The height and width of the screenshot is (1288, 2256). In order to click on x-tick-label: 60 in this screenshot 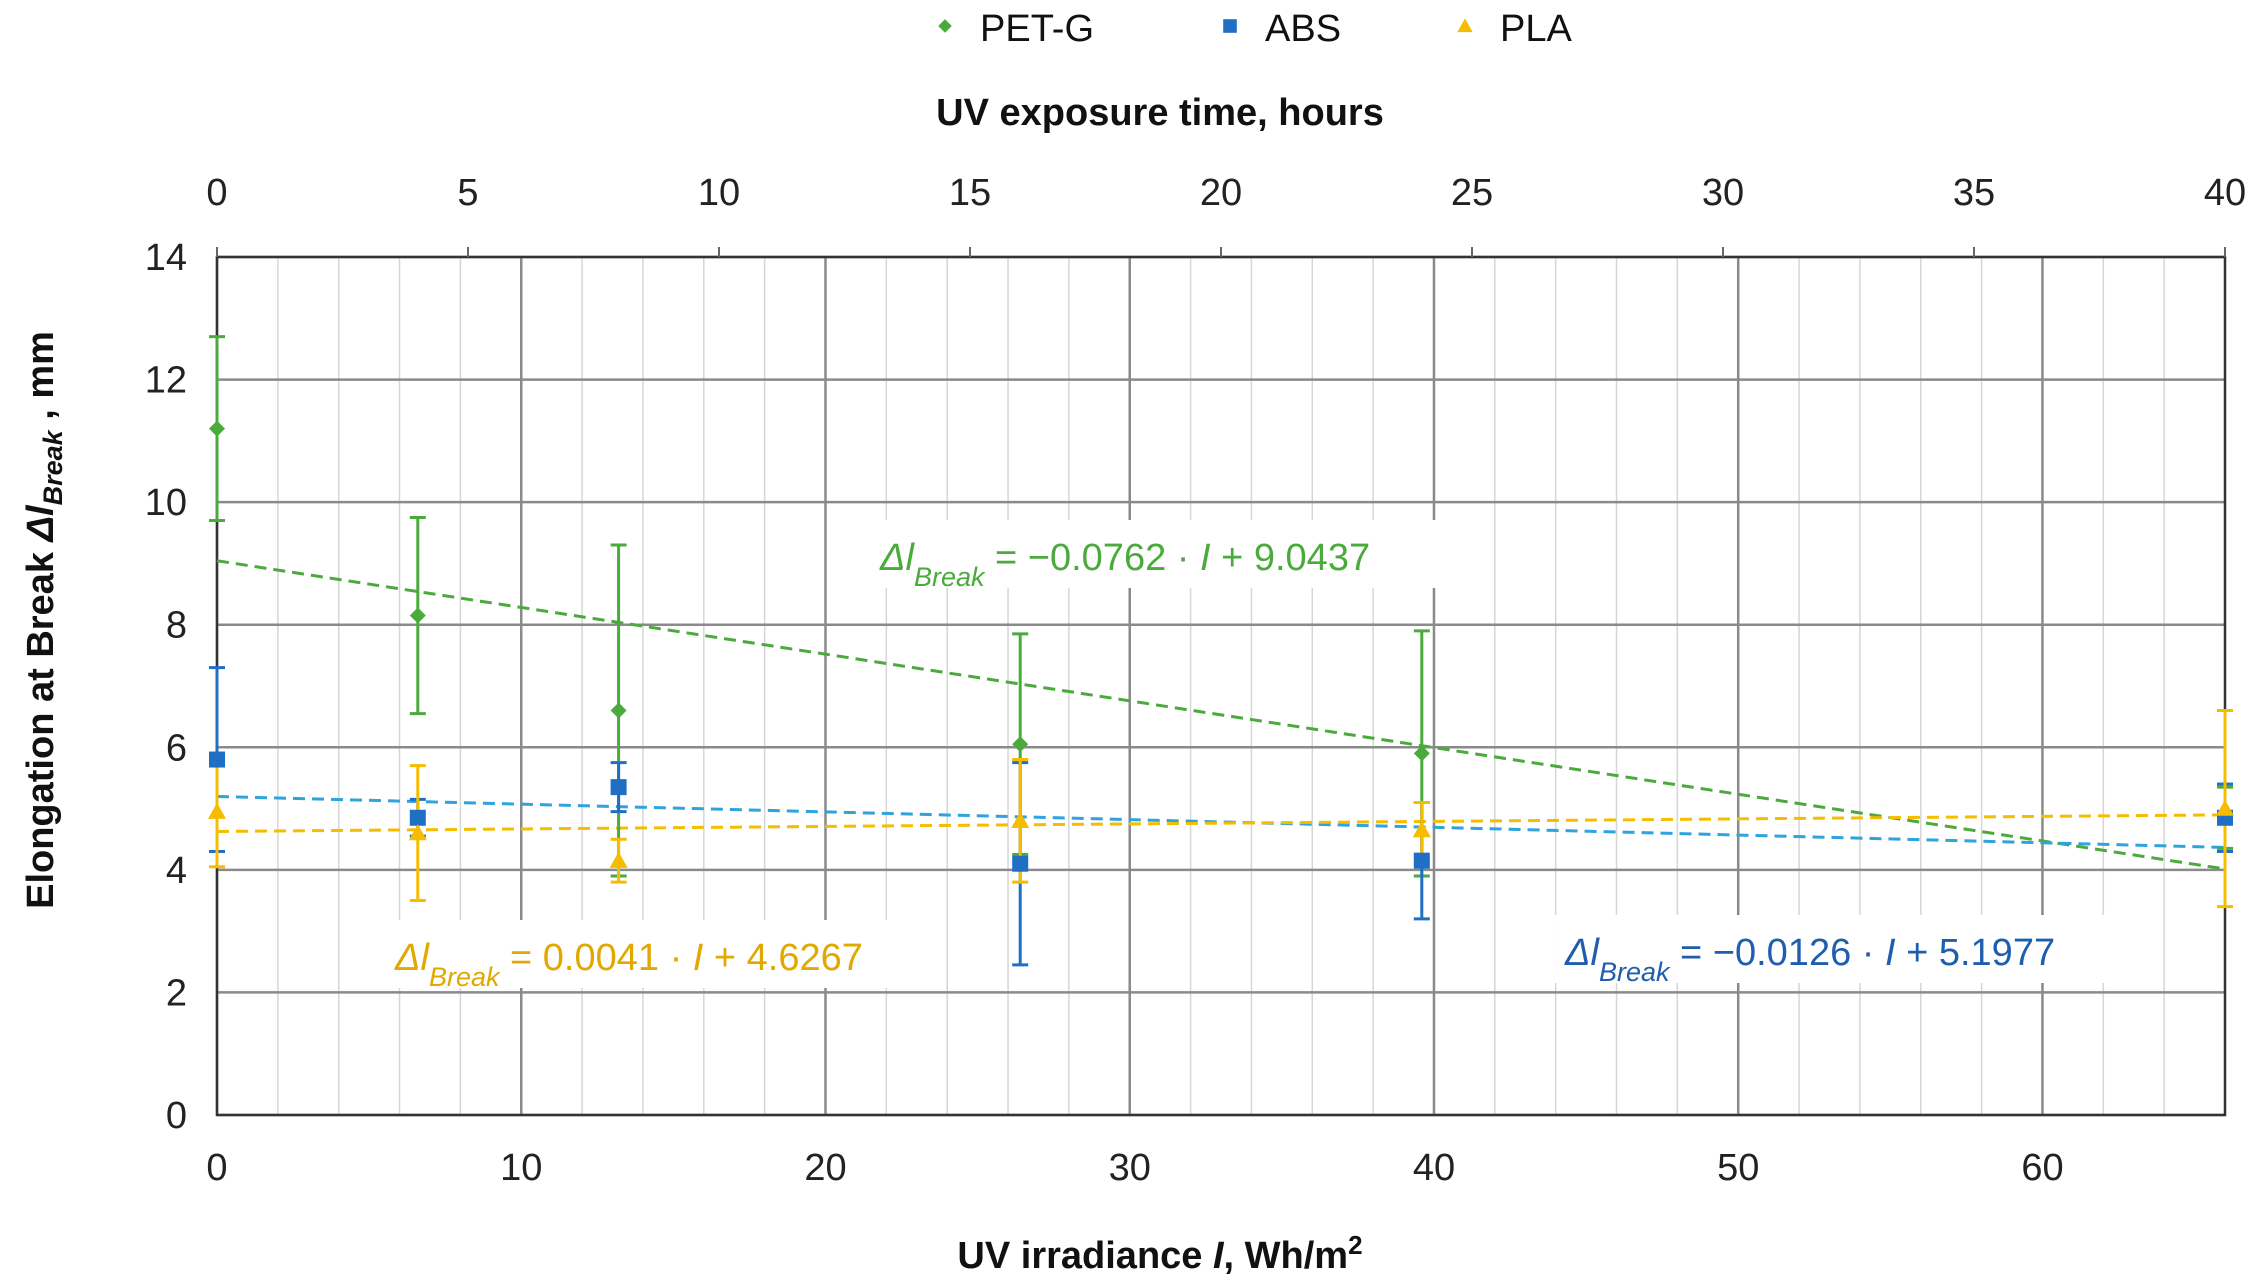, I will do `click(2042, 1168)`.